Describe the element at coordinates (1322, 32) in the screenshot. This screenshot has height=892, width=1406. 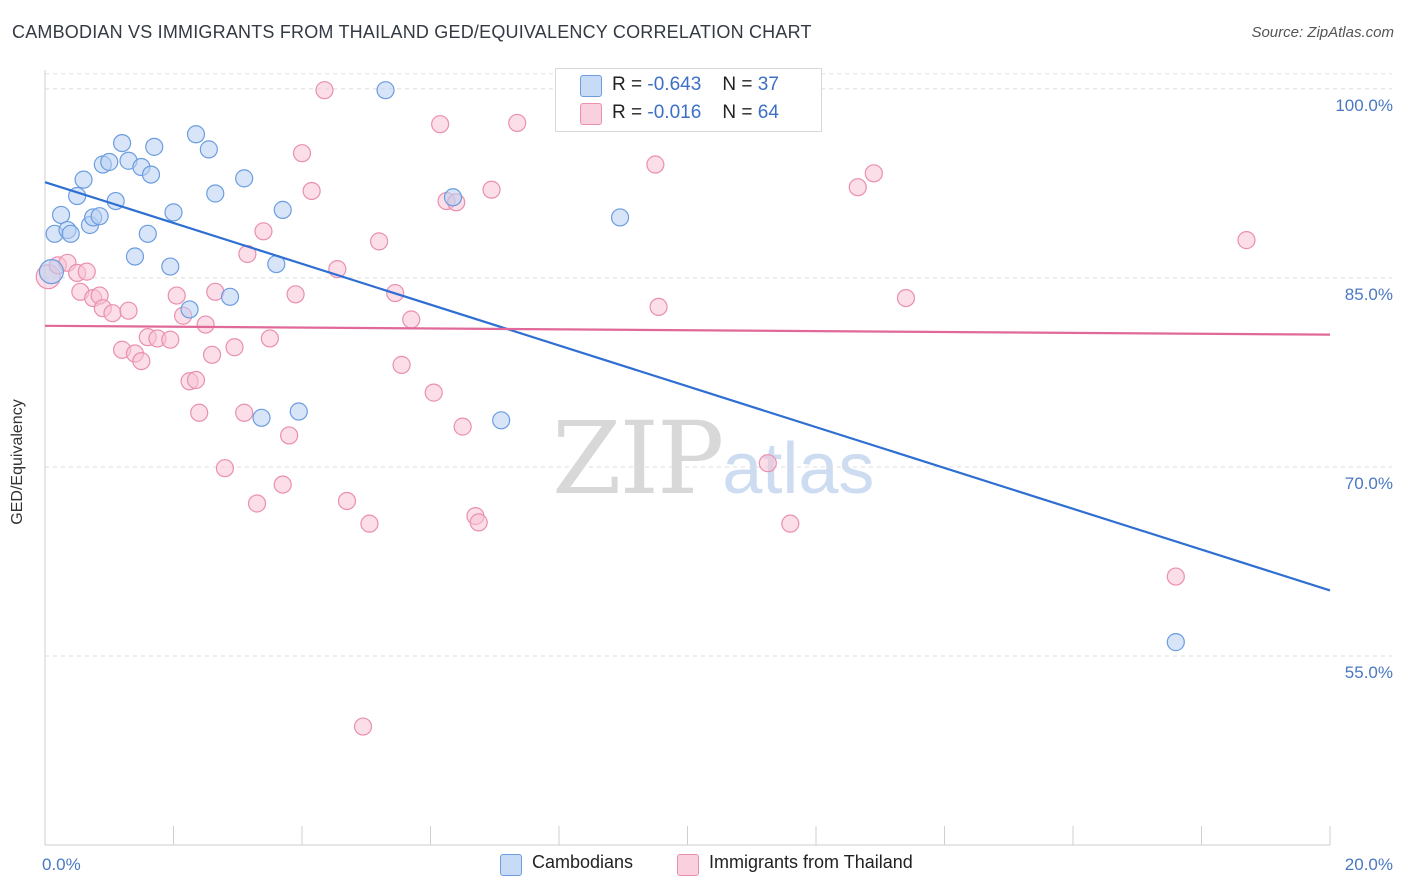
I see `source-label: Source: ZipAtlas.com` at that location.